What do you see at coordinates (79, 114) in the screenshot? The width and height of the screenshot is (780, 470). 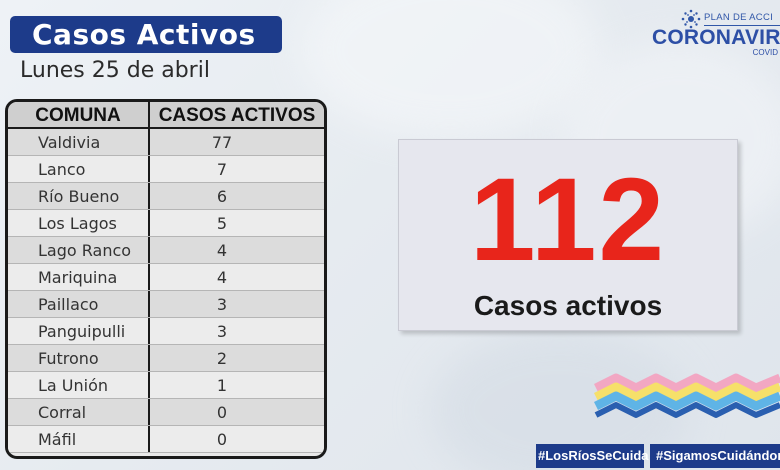 I see `header-comuna: COMUNA` at bounding box center [79, 114].